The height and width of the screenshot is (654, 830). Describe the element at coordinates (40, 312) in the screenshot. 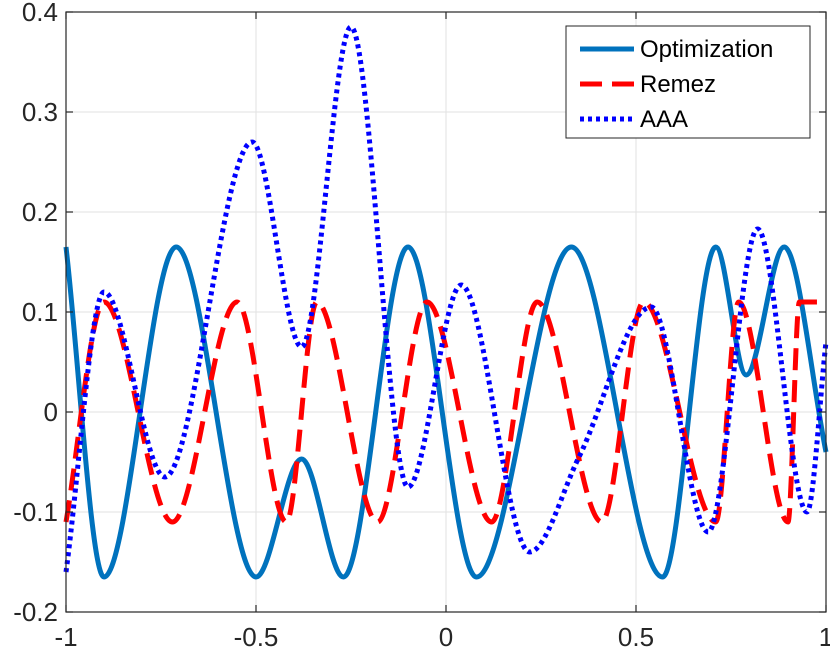

I see `y-tick-label: 0.1` at that location.